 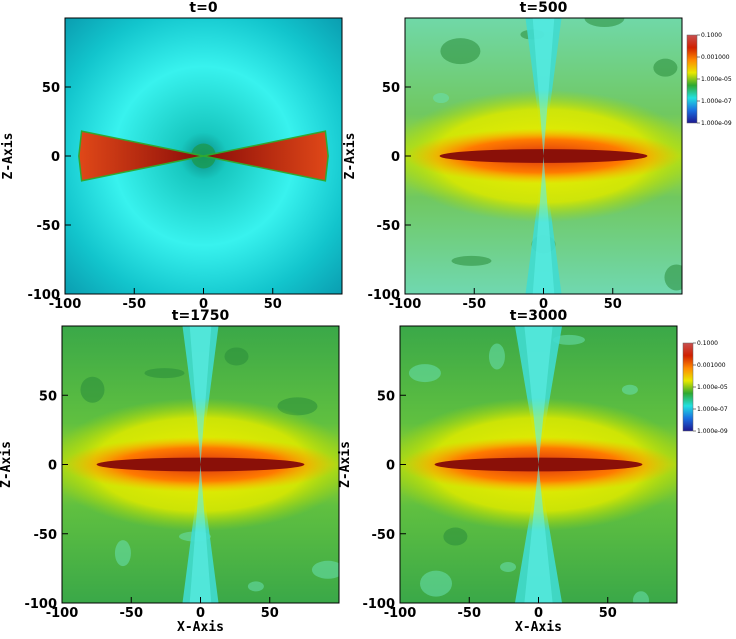 I want to click on torus, so click(x=203, y=156).